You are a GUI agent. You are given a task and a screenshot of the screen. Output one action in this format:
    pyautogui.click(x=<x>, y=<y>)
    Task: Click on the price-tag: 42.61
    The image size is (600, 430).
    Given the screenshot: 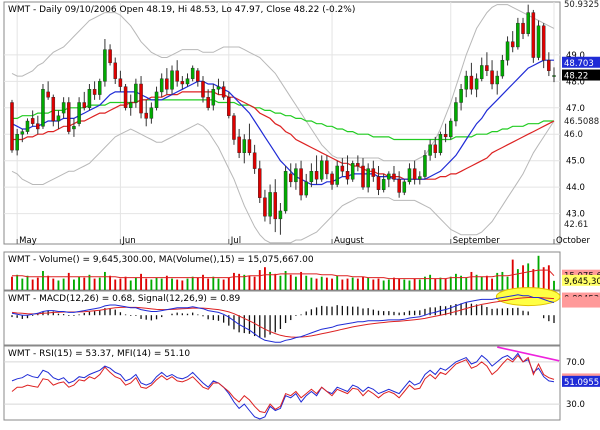 What is the action you would take?
    pyautogui.click(x=581, y=223)
    